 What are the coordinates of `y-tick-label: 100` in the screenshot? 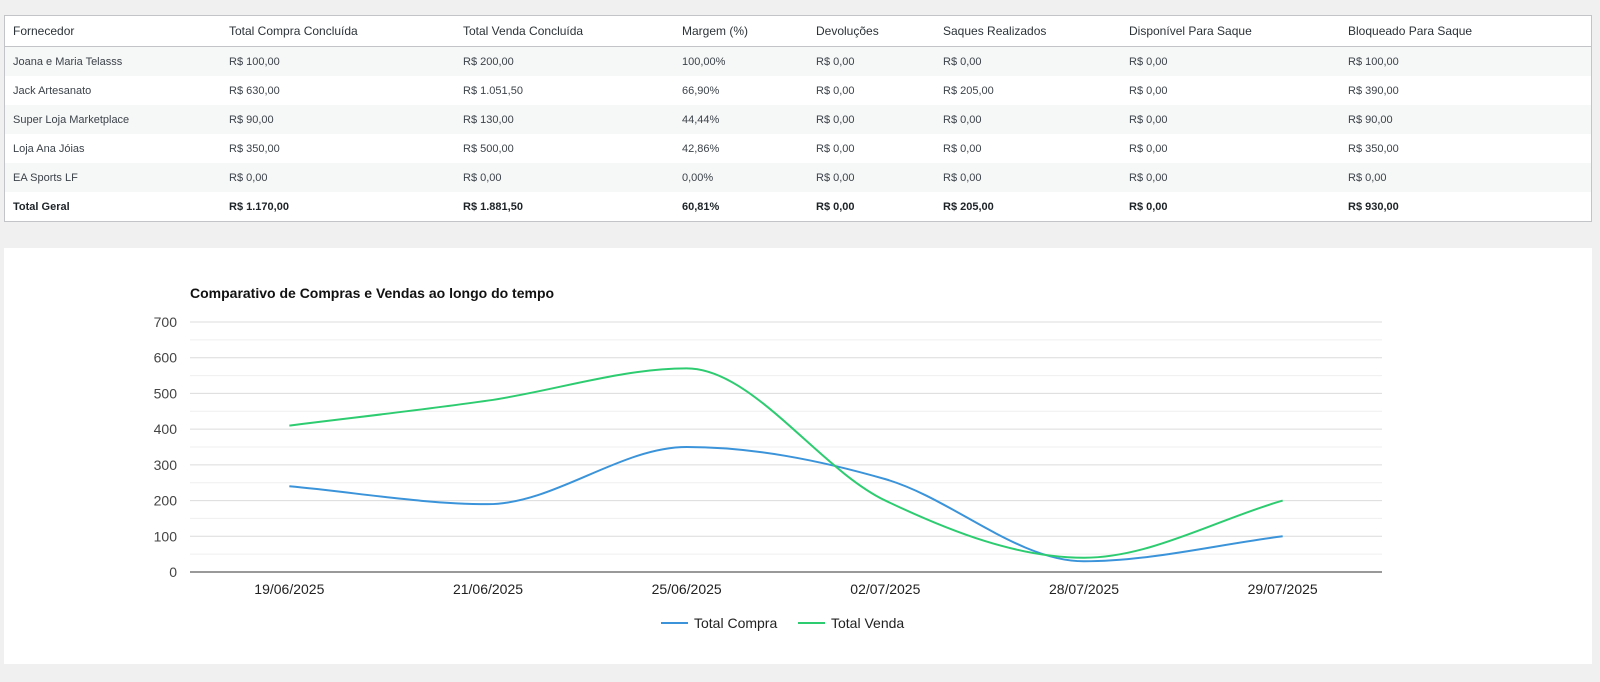 It's located at (166, 536).